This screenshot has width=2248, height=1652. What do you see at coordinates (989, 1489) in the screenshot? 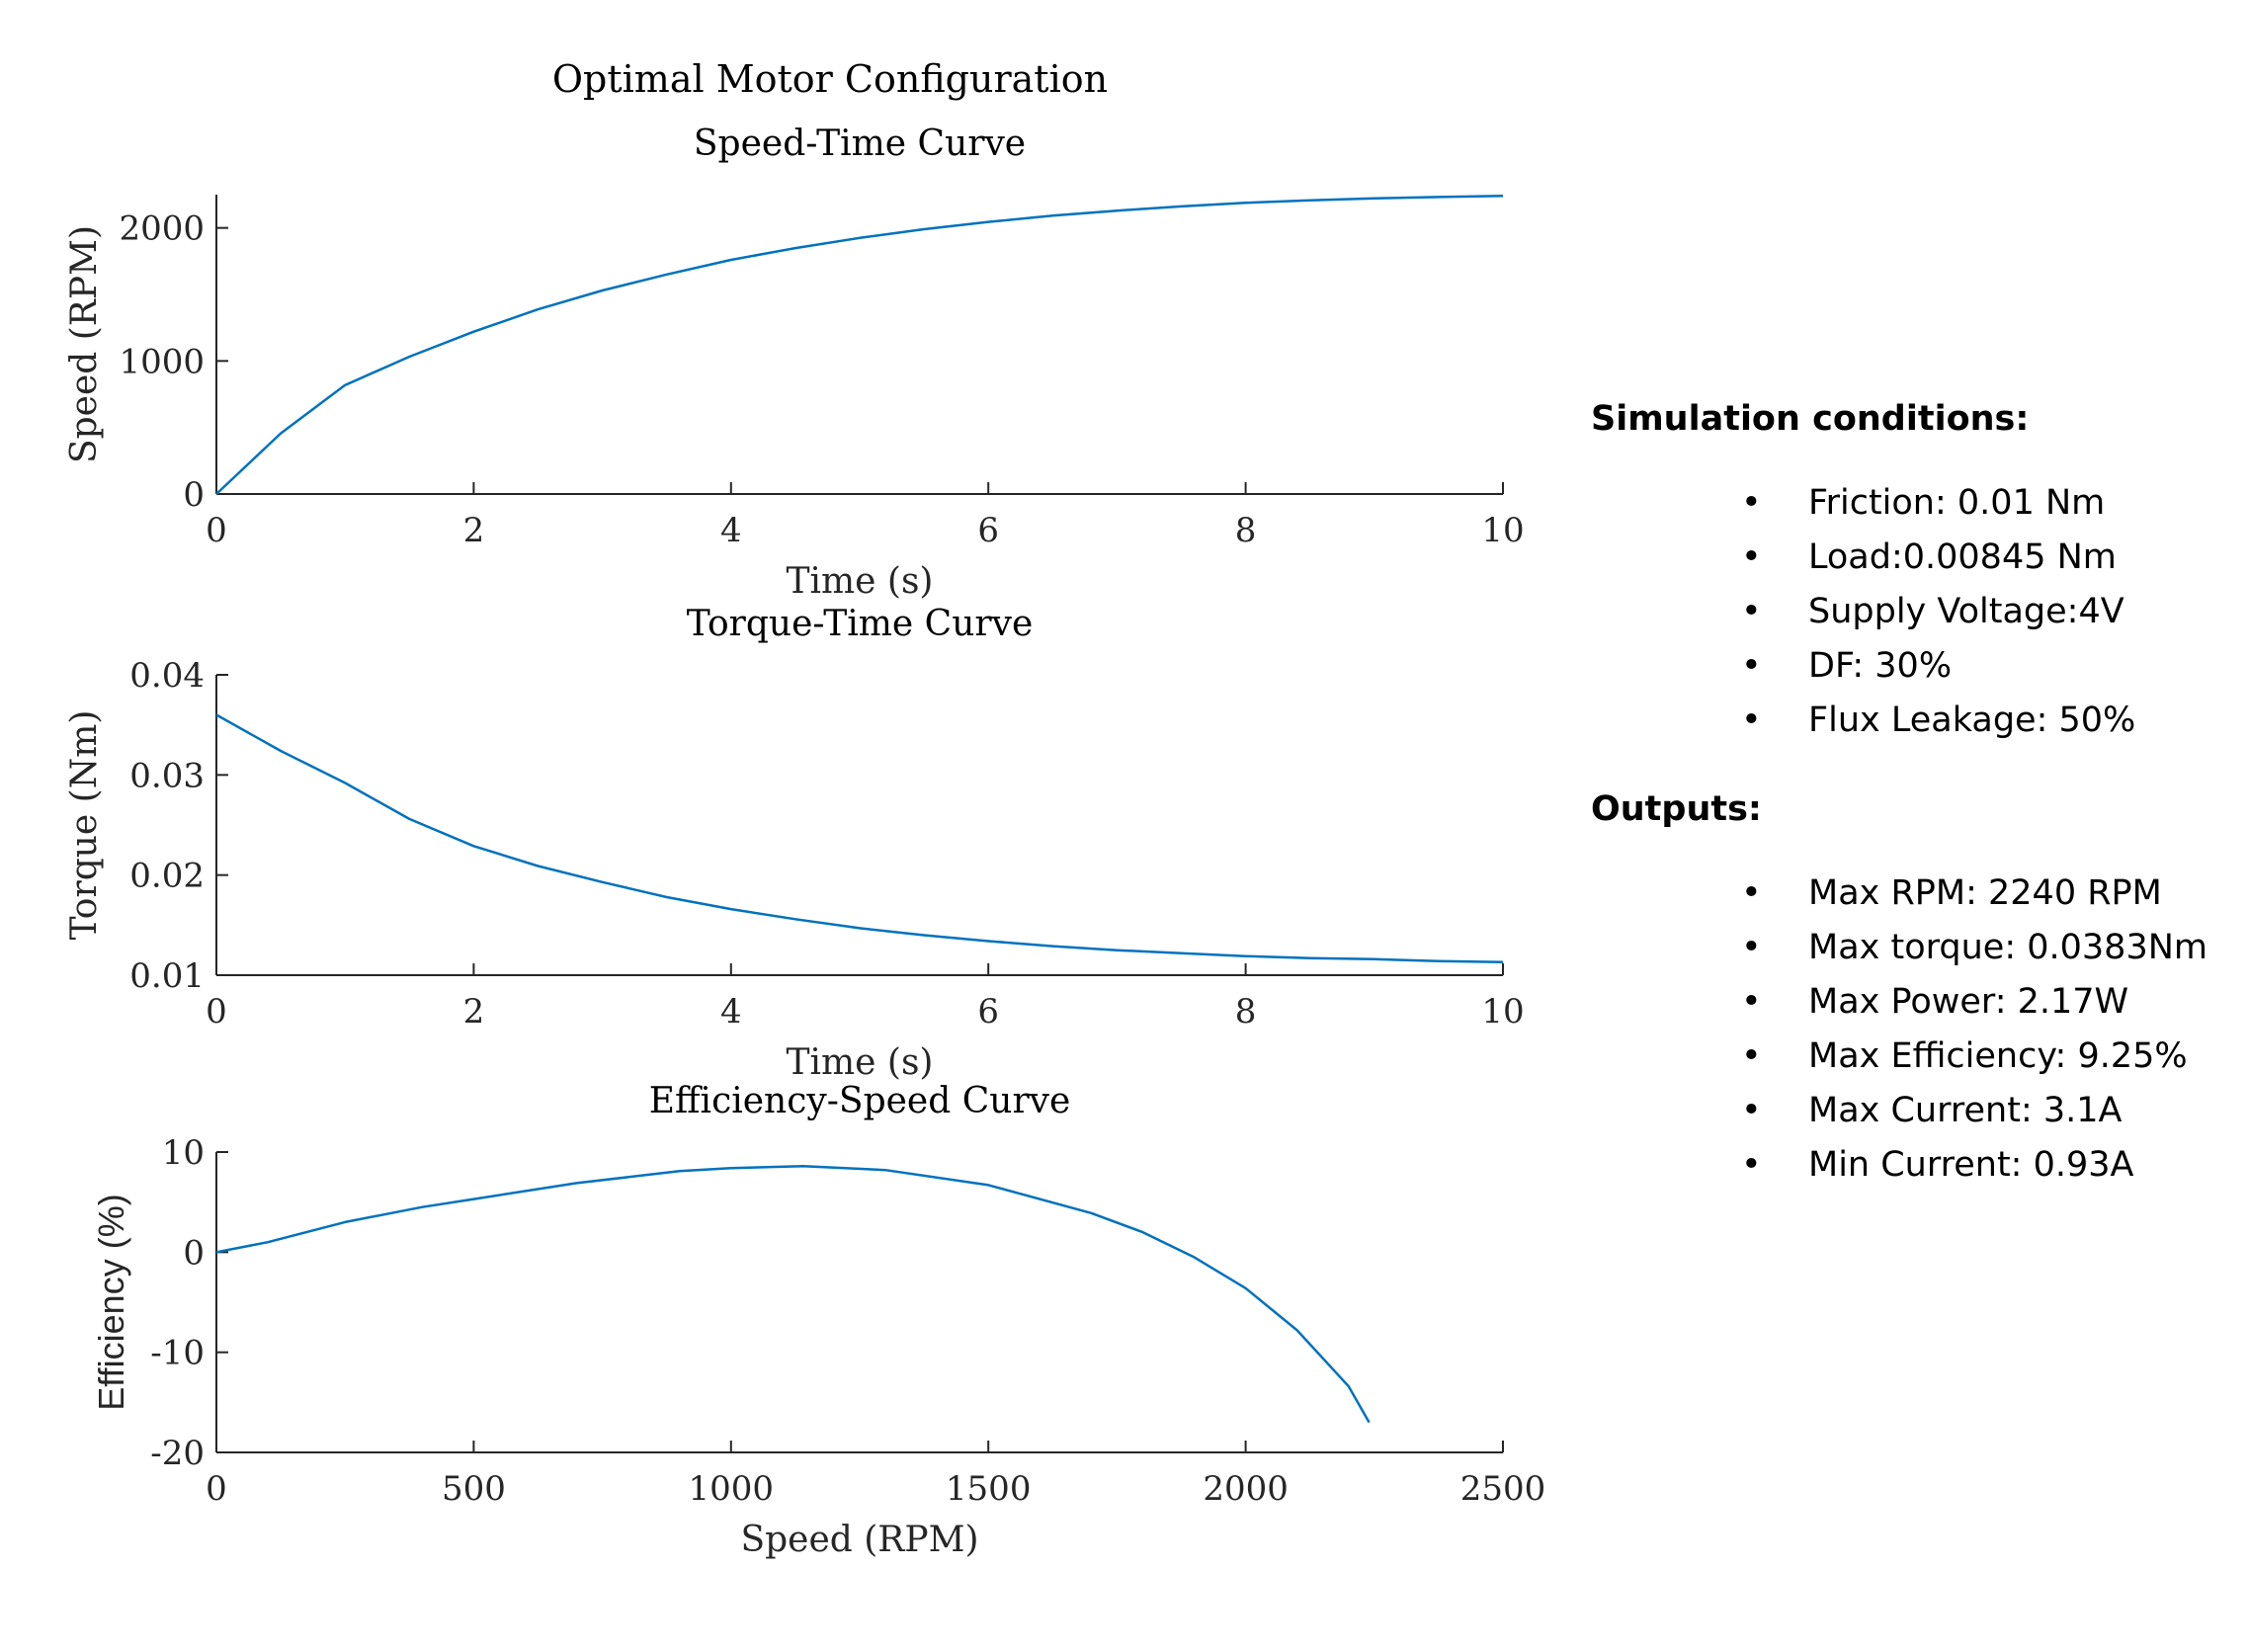
I see `x-tick-label: 1500` at bounding box center [989, 1489].